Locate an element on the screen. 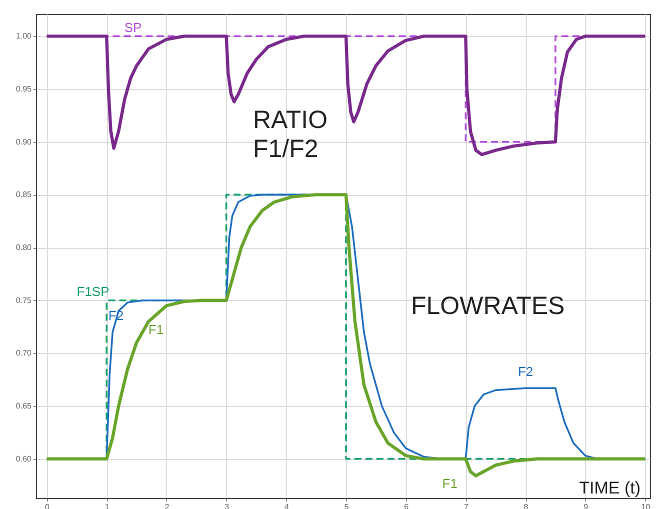  y-tick-label: 0.75 is located at coordinates (24, 300).